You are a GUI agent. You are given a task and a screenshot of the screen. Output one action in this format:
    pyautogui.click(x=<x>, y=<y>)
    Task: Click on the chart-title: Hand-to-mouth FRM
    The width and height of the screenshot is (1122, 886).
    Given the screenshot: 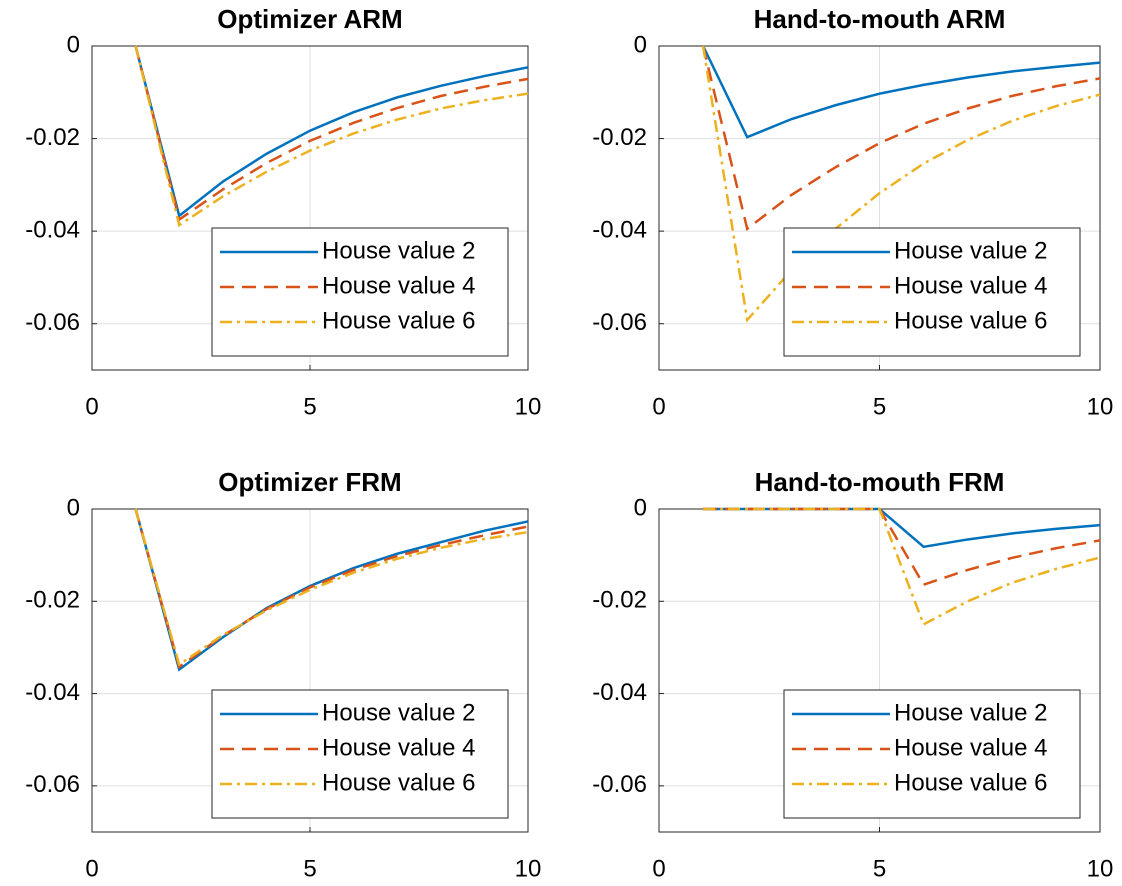 What is the action you would take?
    pyautogui.click(x=880, y=482)
    